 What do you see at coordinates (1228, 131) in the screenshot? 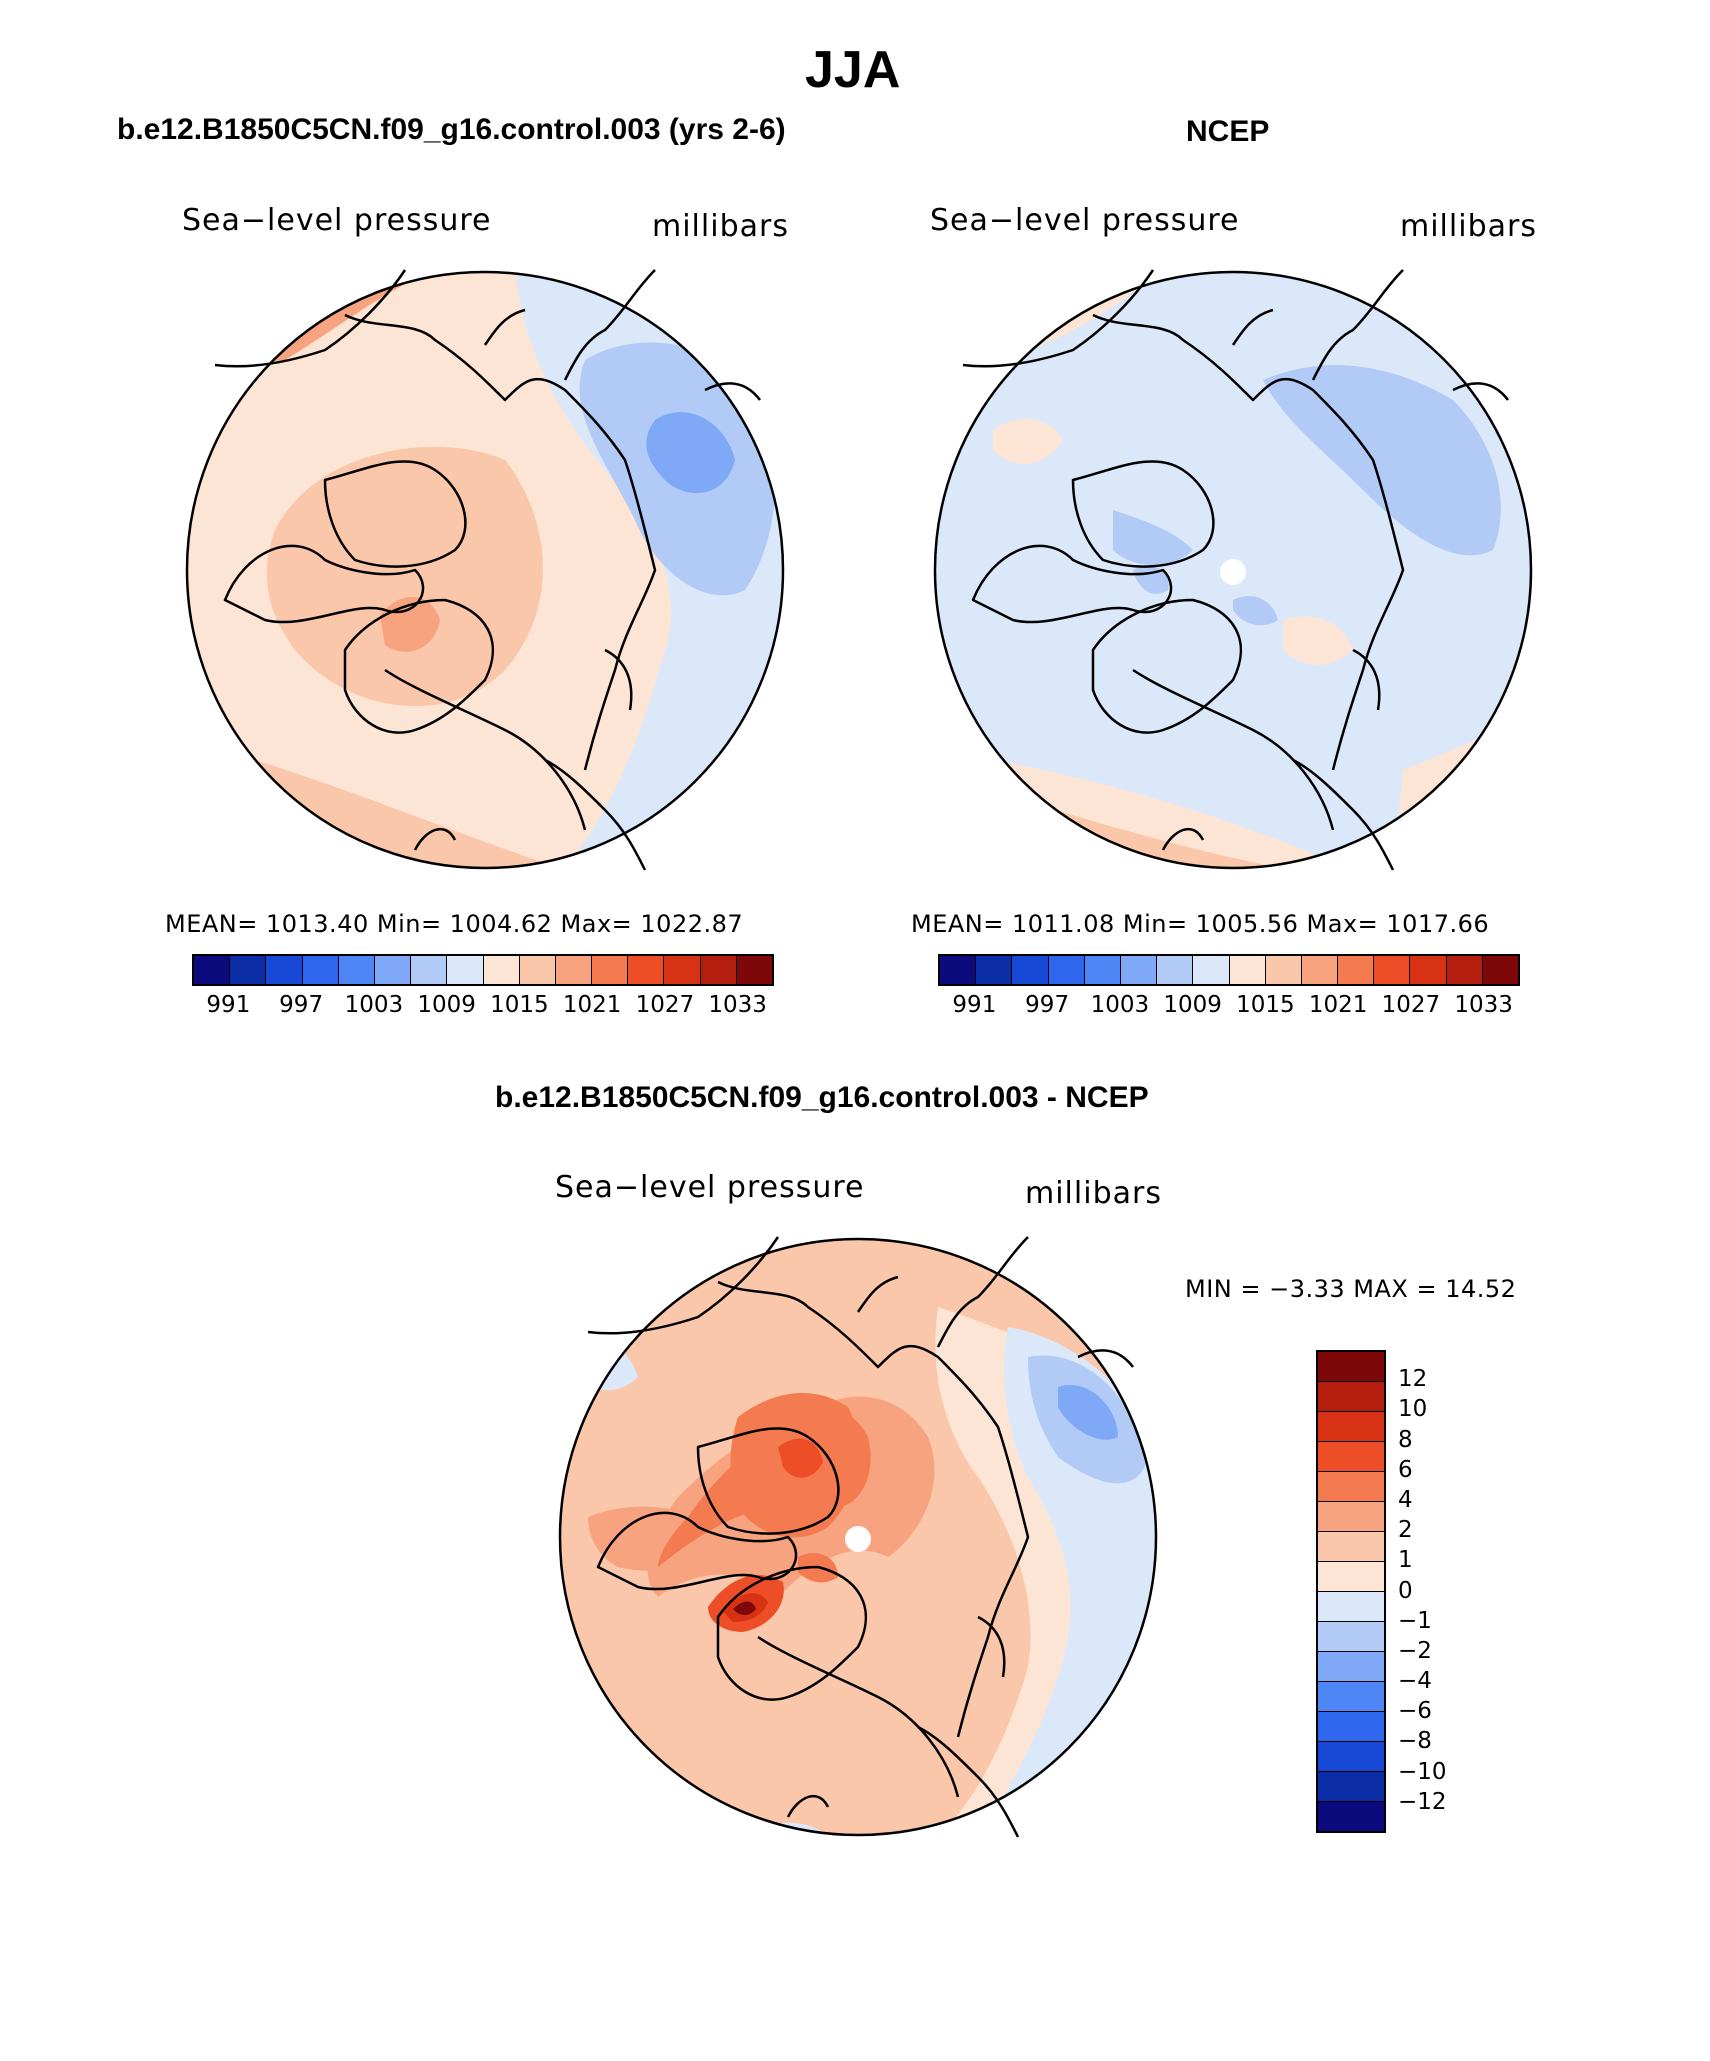
I see `obs-panel-header: NCEP` at bounding box center [1228, 131].